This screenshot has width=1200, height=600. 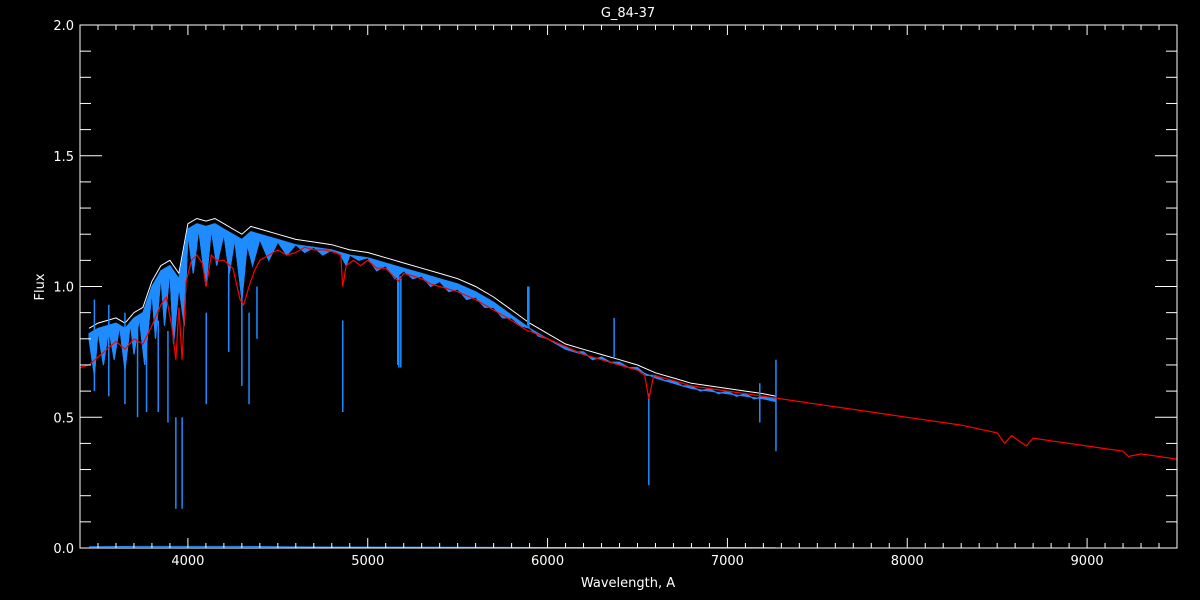 What do you see at coordinates (63, 157) in the screenshot?
I see `y-tick-label: 1.5` at bounding box center [63, 157].